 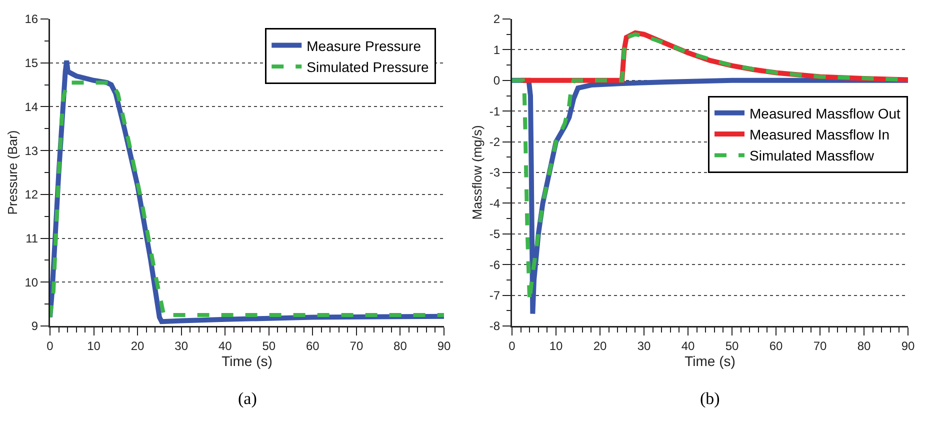 What do you see at coordinates (31, 63) in the screenshot?
I see `y-tick-label: 15` at bounding box center [31, 63].